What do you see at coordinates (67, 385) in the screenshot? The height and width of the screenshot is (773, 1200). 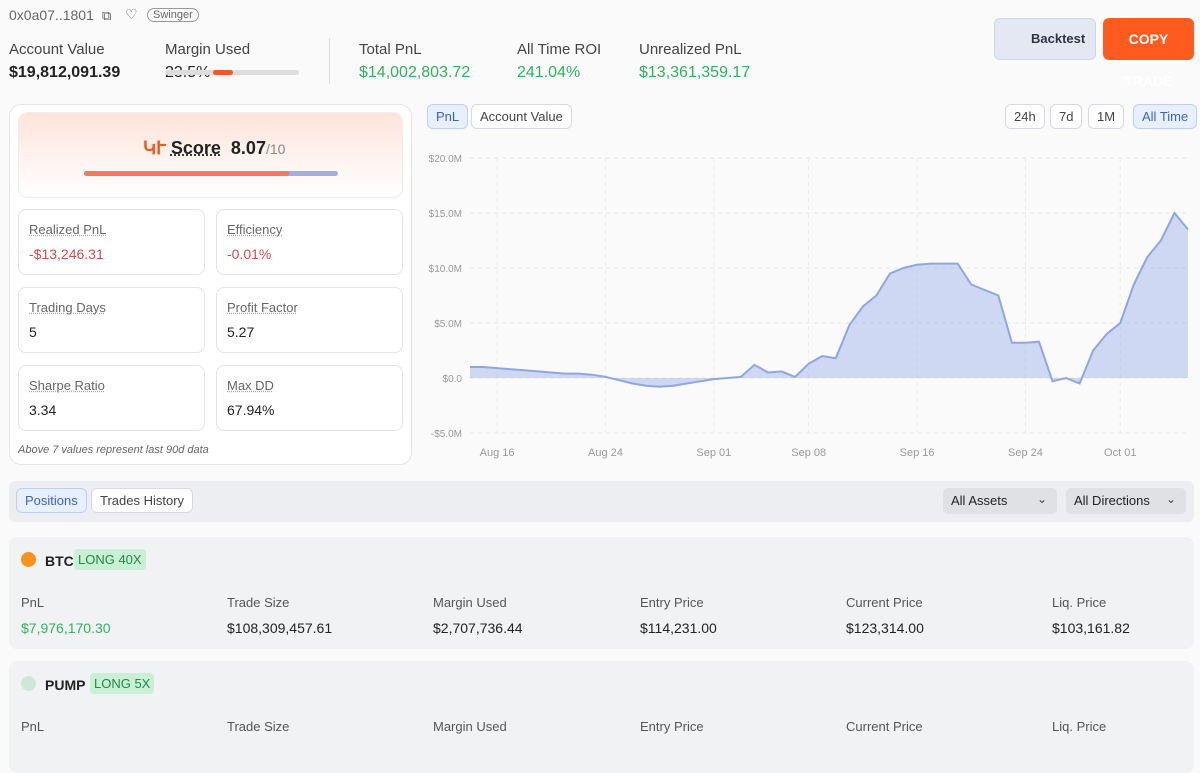 I see `metric-label: Sharpe Ratio` at bounding box center [67, 385].